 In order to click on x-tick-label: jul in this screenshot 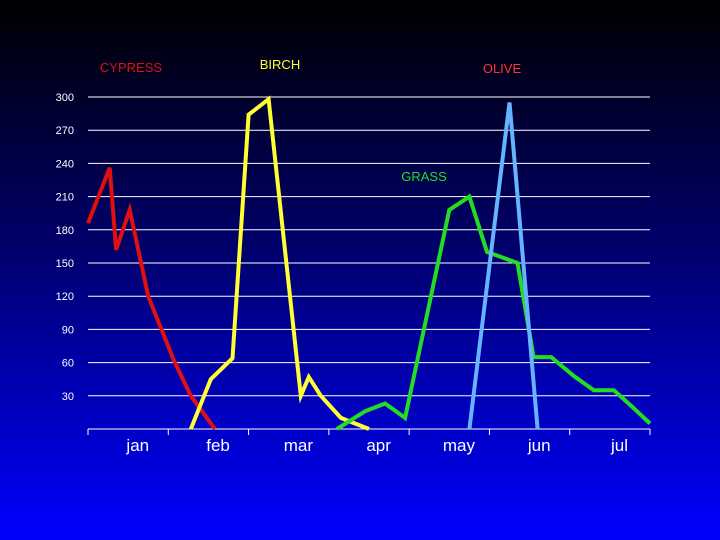, I will do `click(619, 445)`.